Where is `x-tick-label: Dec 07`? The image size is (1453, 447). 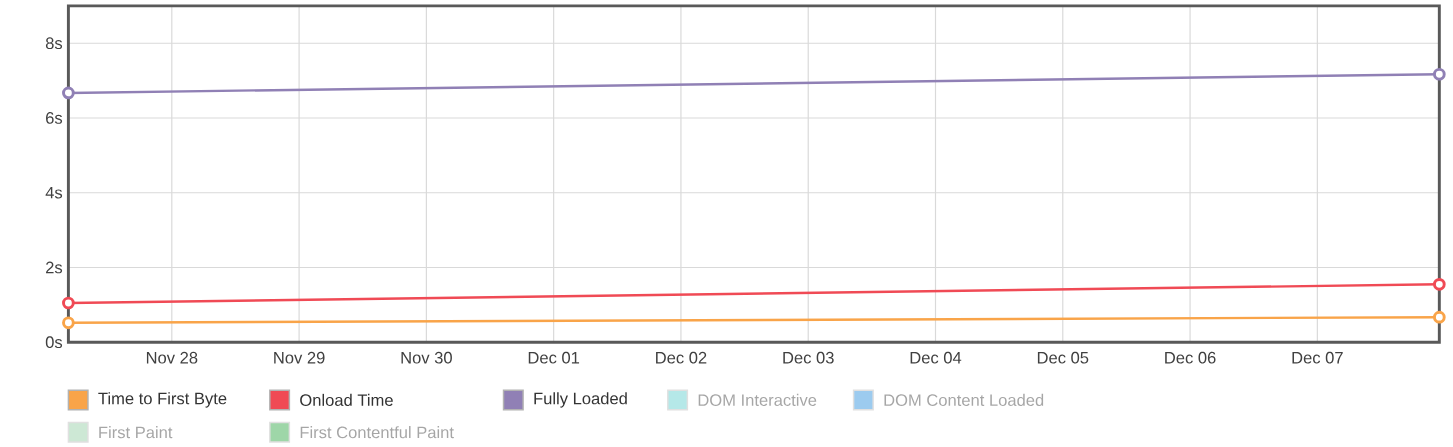
x-tick-label: Dec 07 is located at coordinates (1317, 357).